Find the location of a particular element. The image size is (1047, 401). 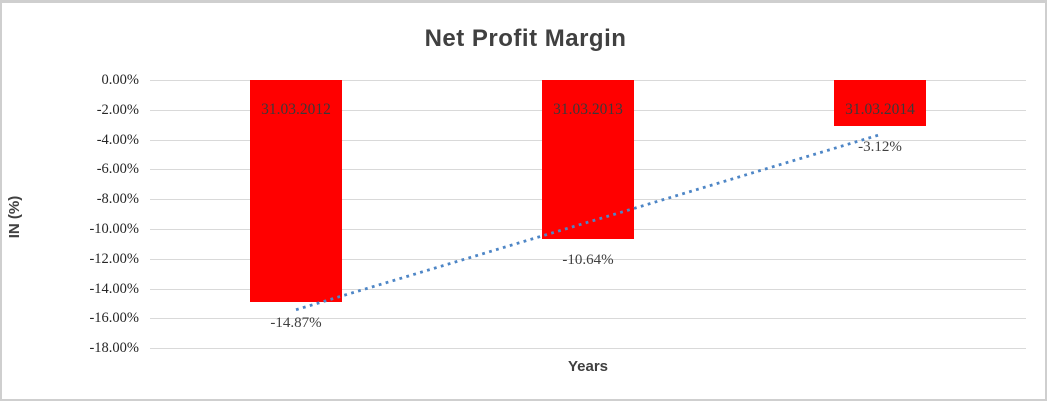

data-label: -3.12% is located at coordinates (880, 147).